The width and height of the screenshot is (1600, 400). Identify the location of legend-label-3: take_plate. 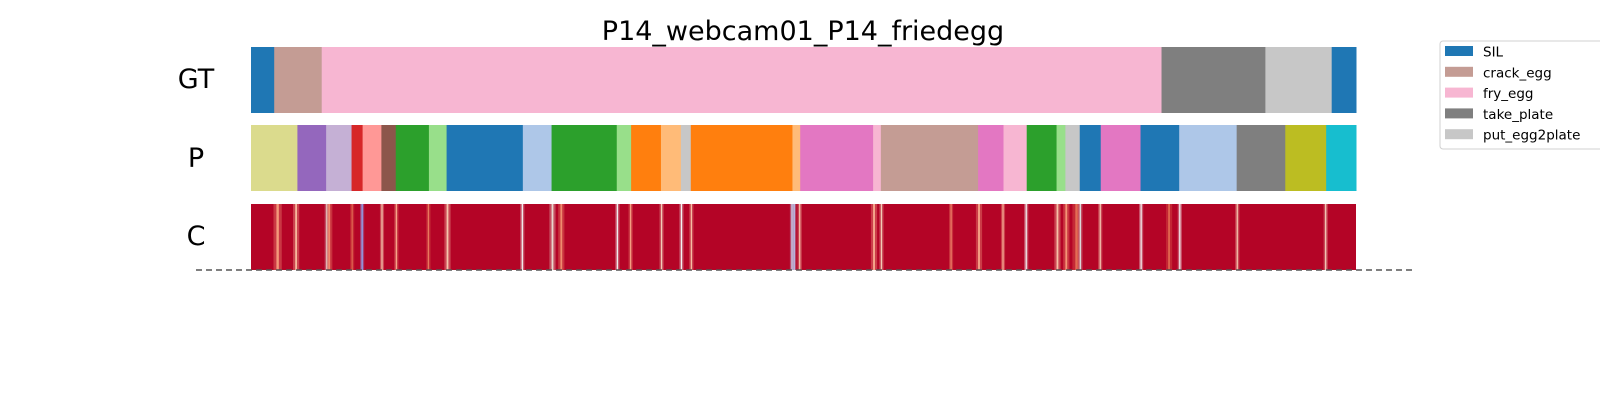
(1518, 115).